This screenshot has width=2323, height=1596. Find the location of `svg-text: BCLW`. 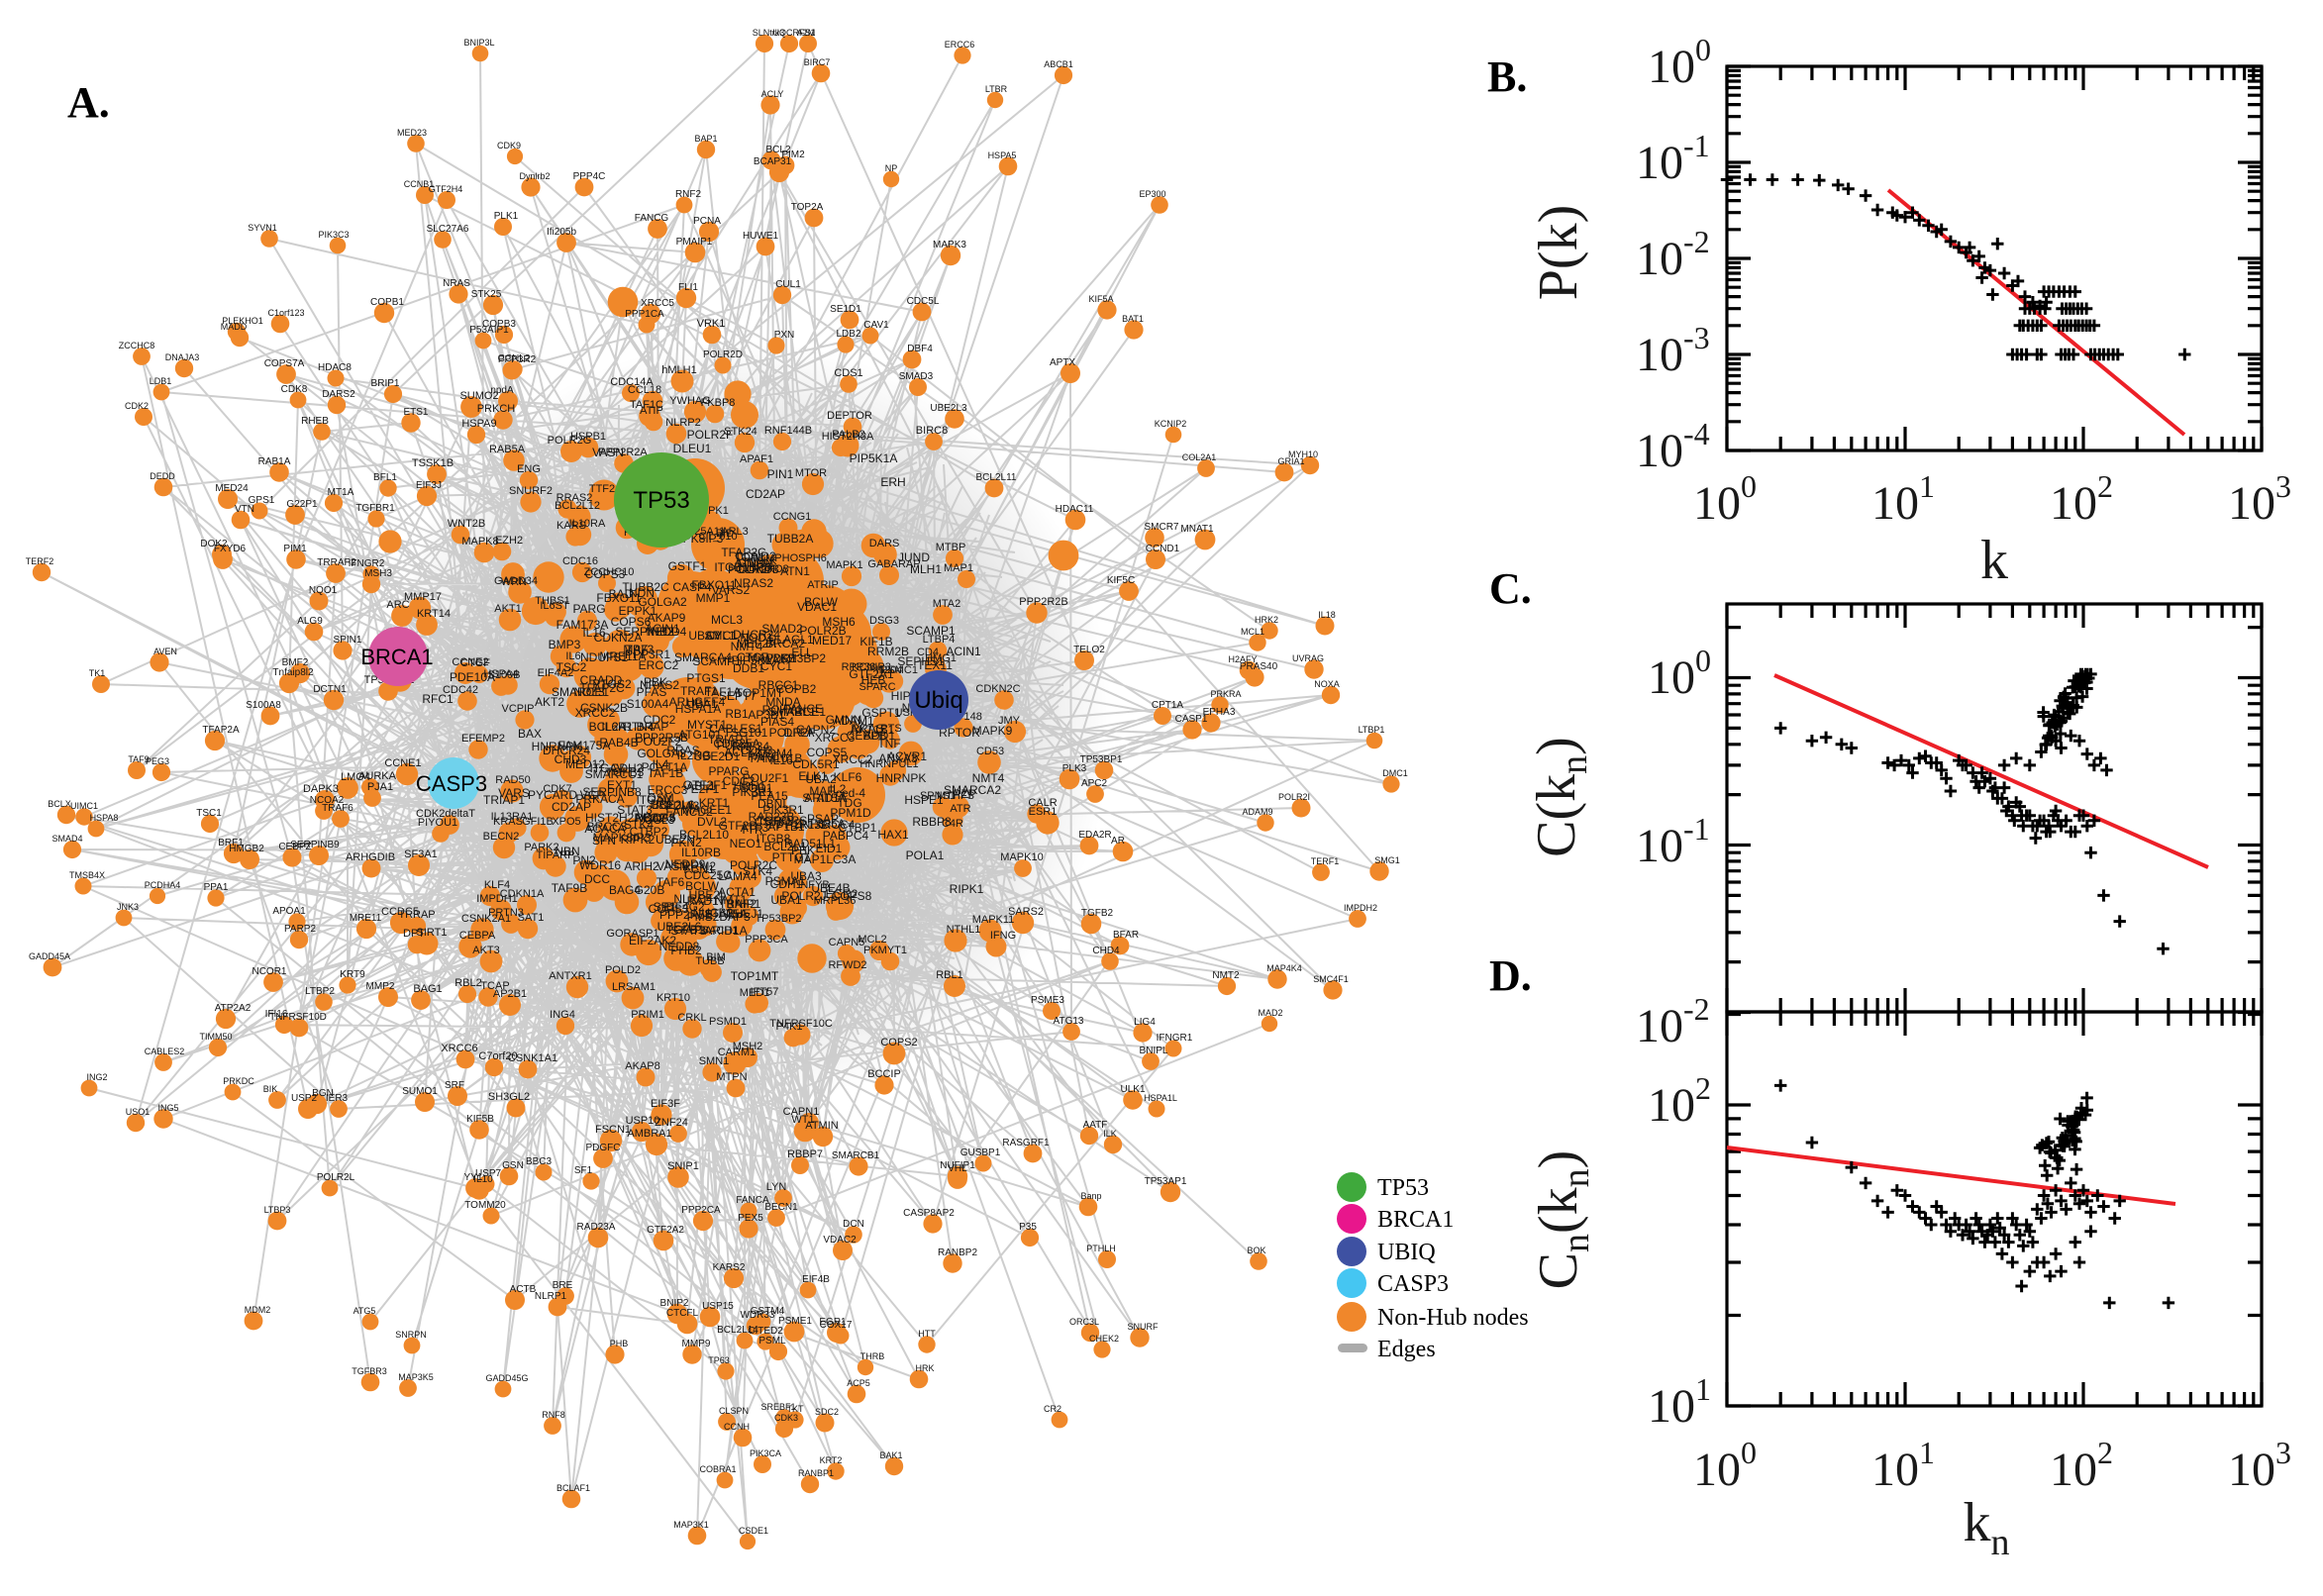

svg-text: BCLW is located at coordinates (702, 886).